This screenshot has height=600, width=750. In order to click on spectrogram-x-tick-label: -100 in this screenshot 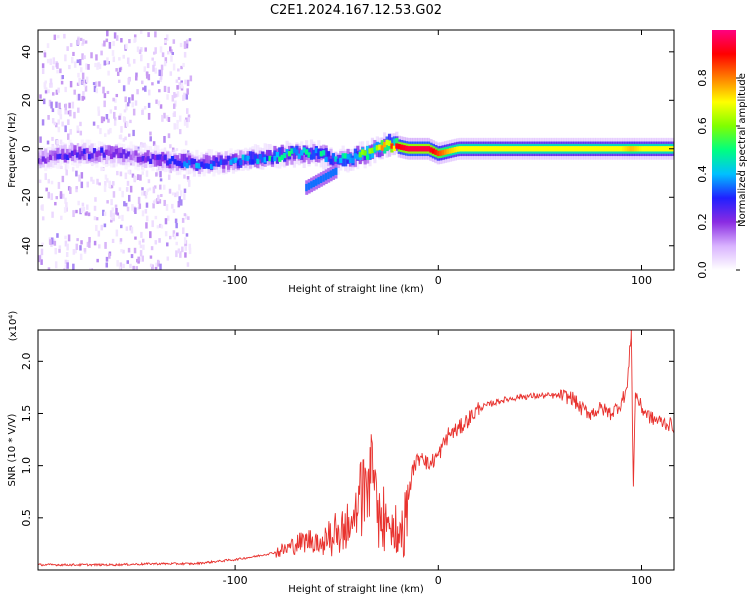, I will do `click(235, 280)`.